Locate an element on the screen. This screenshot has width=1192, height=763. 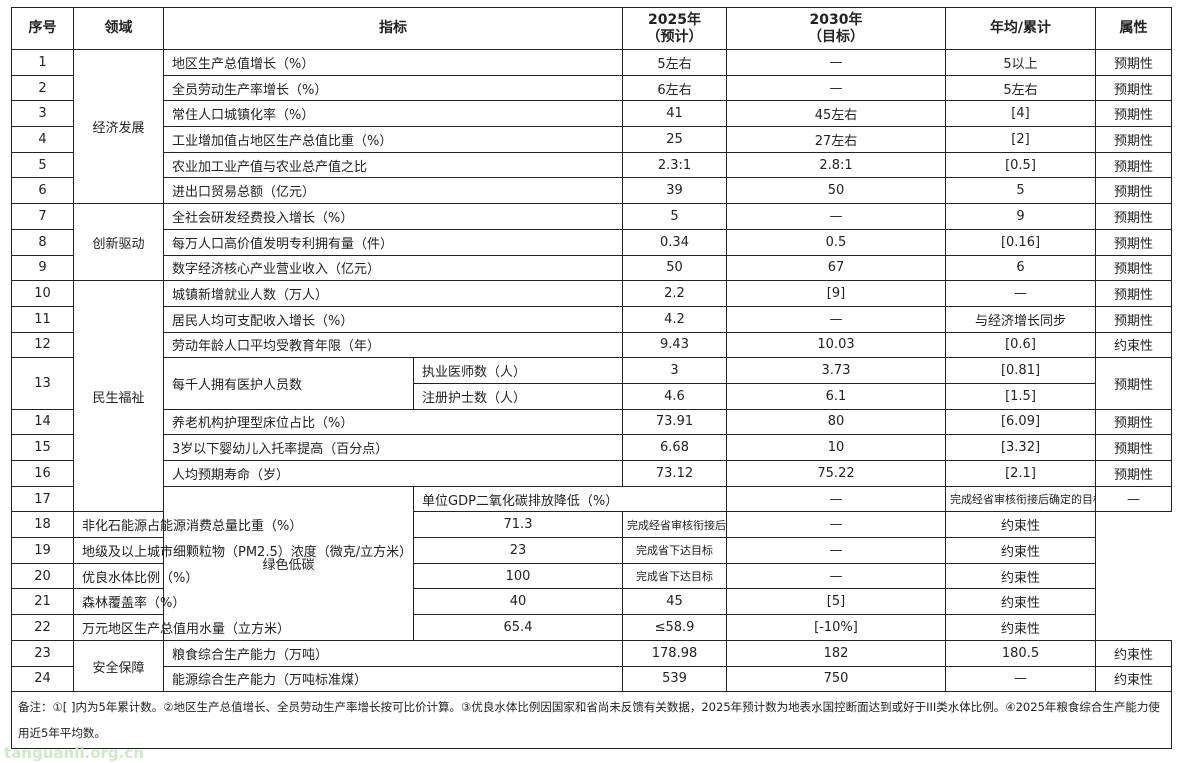
value-cell: 40 is located at coordinates (518, 602).